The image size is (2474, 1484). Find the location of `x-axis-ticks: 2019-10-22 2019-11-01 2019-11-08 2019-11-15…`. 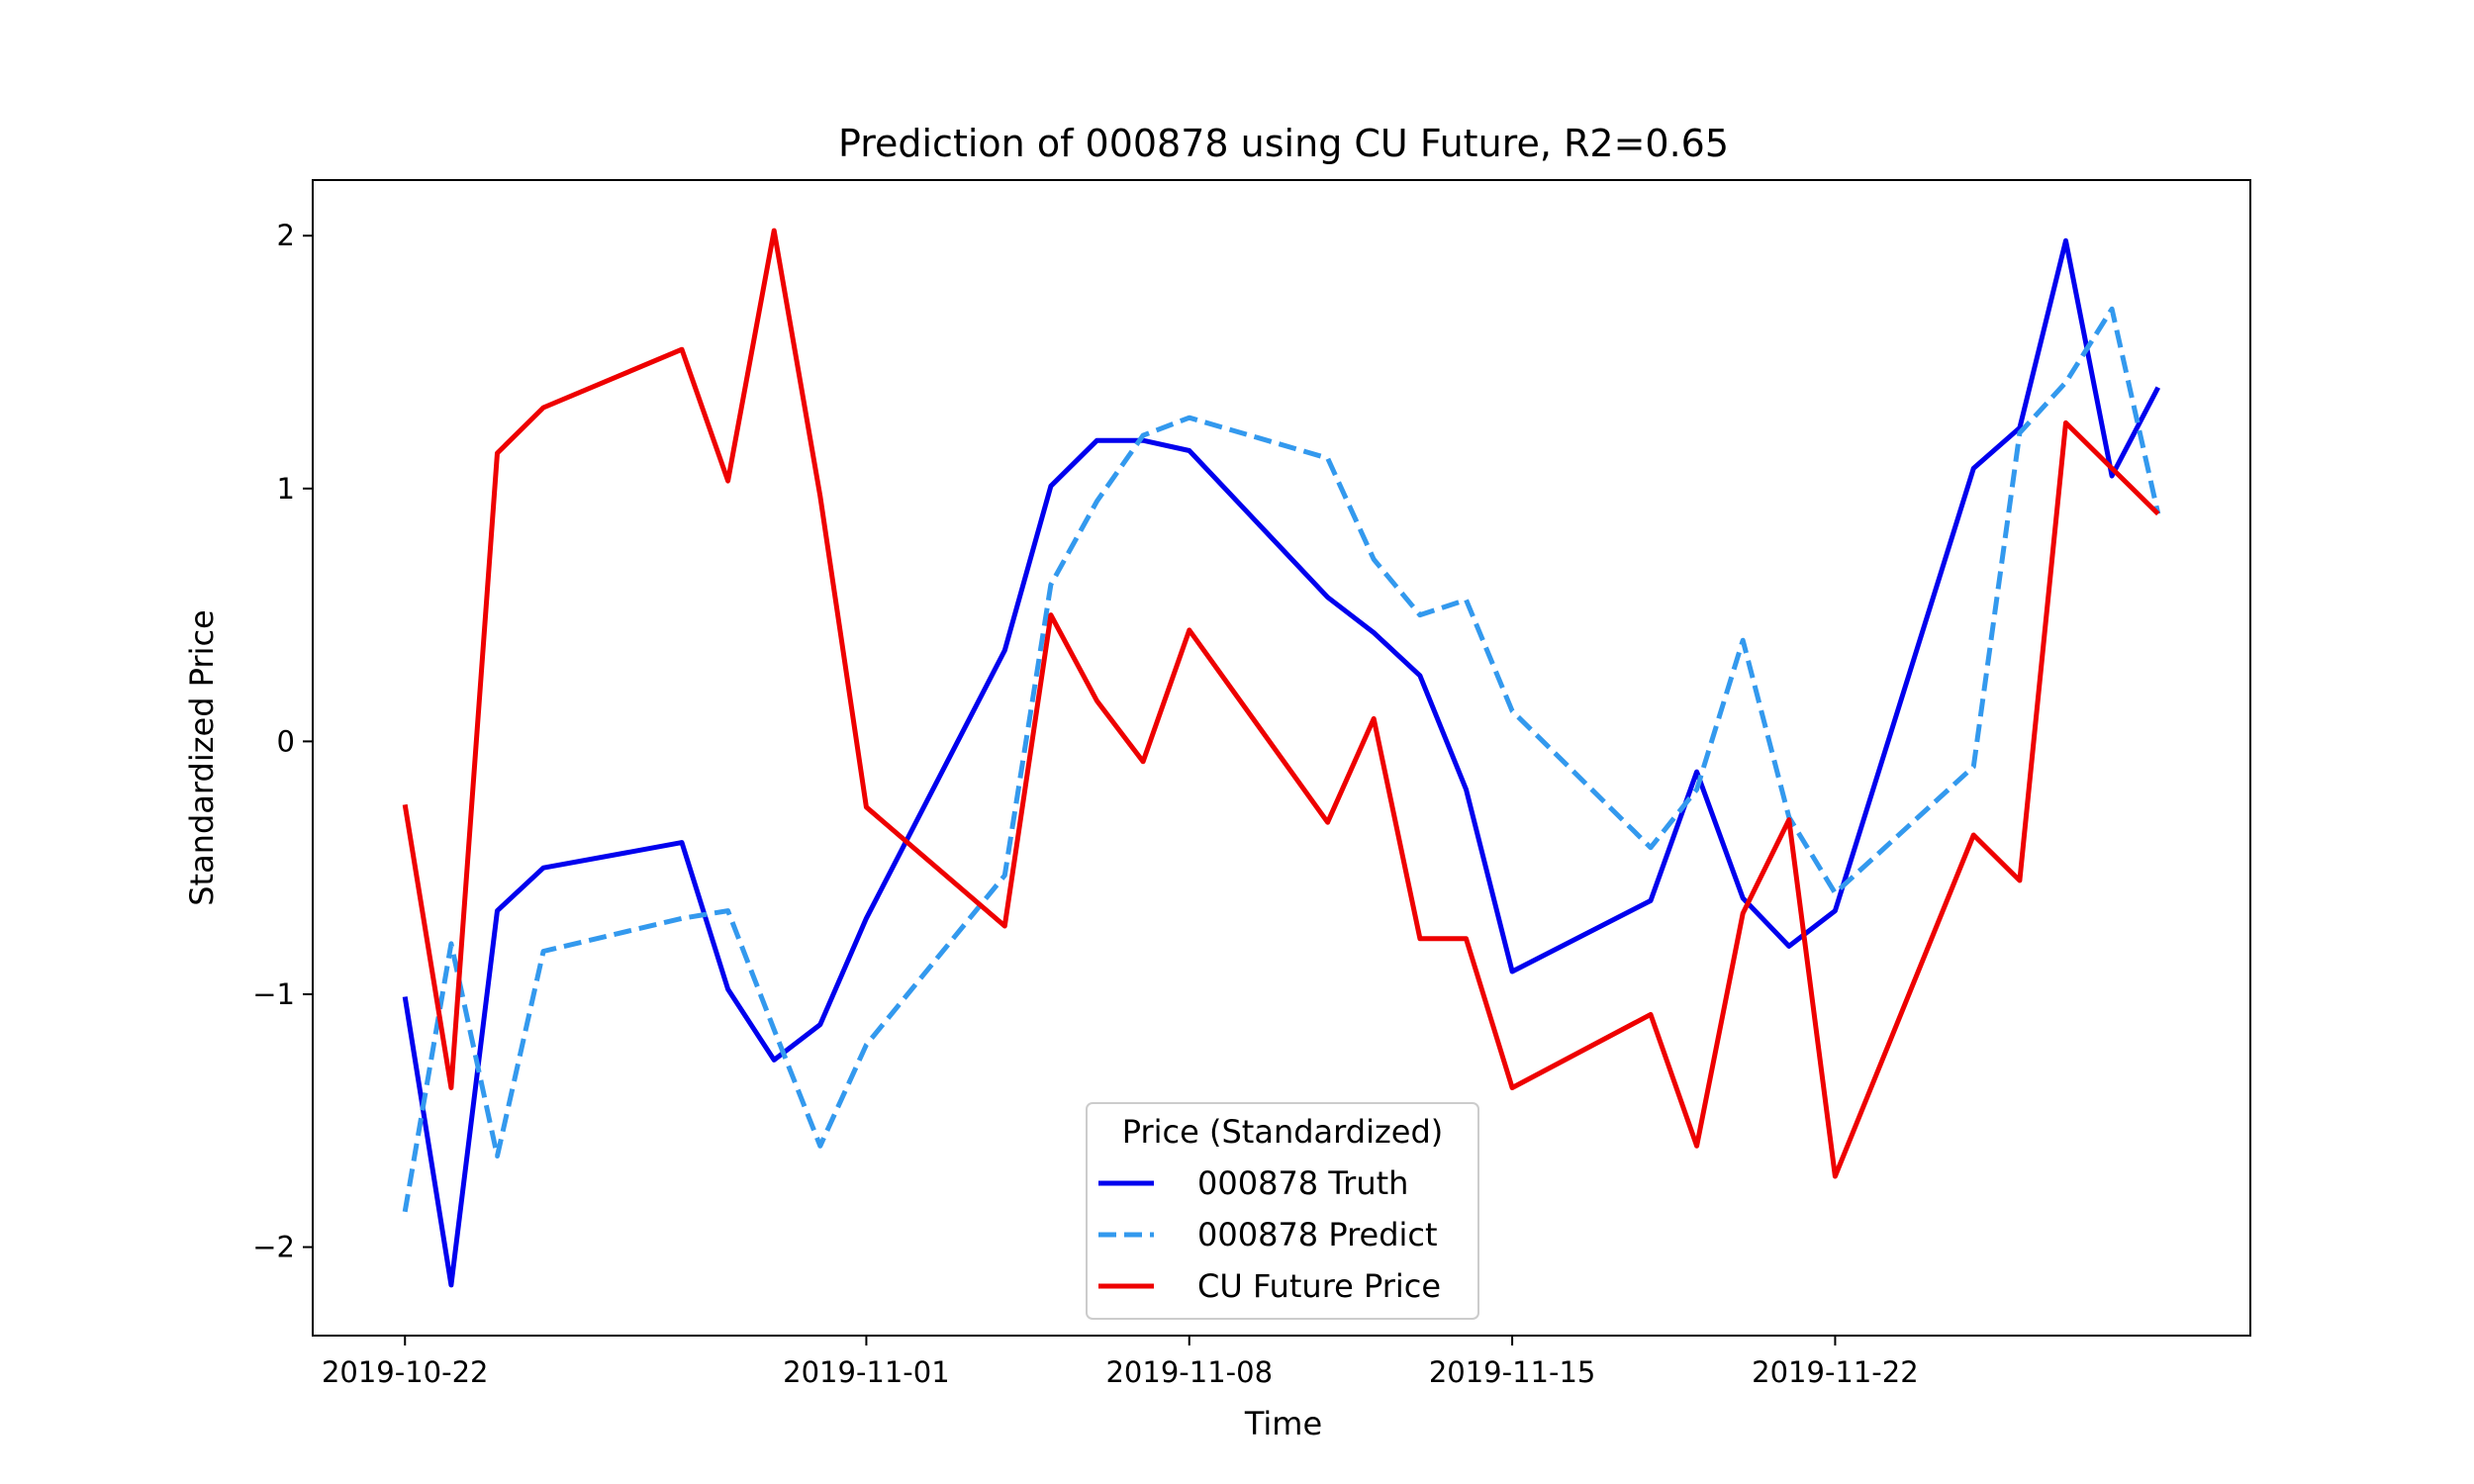

x-axis-ticks: 2019-10-22 2019-11-01 2019-11-08 2019-11-15… is located at coordinates (1120, 1362).